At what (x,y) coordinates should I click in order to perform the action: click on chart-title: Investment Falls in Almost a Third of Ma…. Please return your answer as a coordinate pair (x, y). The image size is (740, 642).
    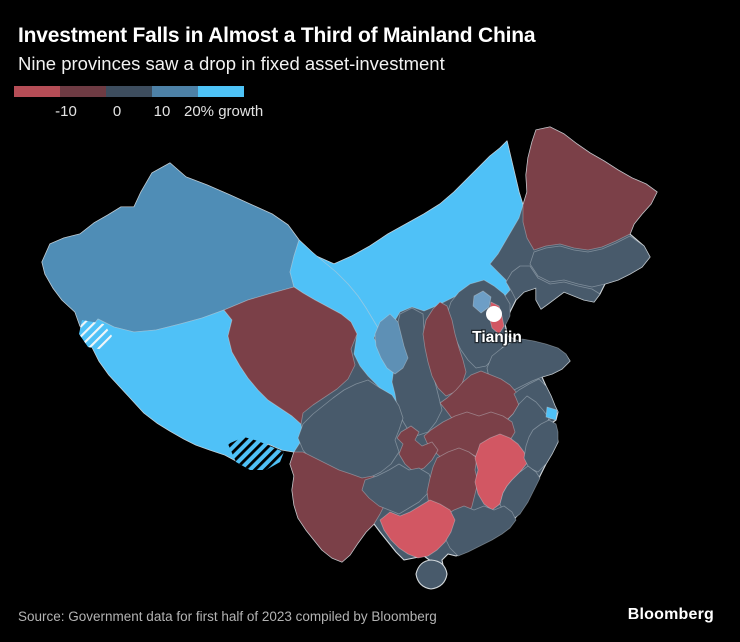
    Looking at the image, I should click on (277, 35).